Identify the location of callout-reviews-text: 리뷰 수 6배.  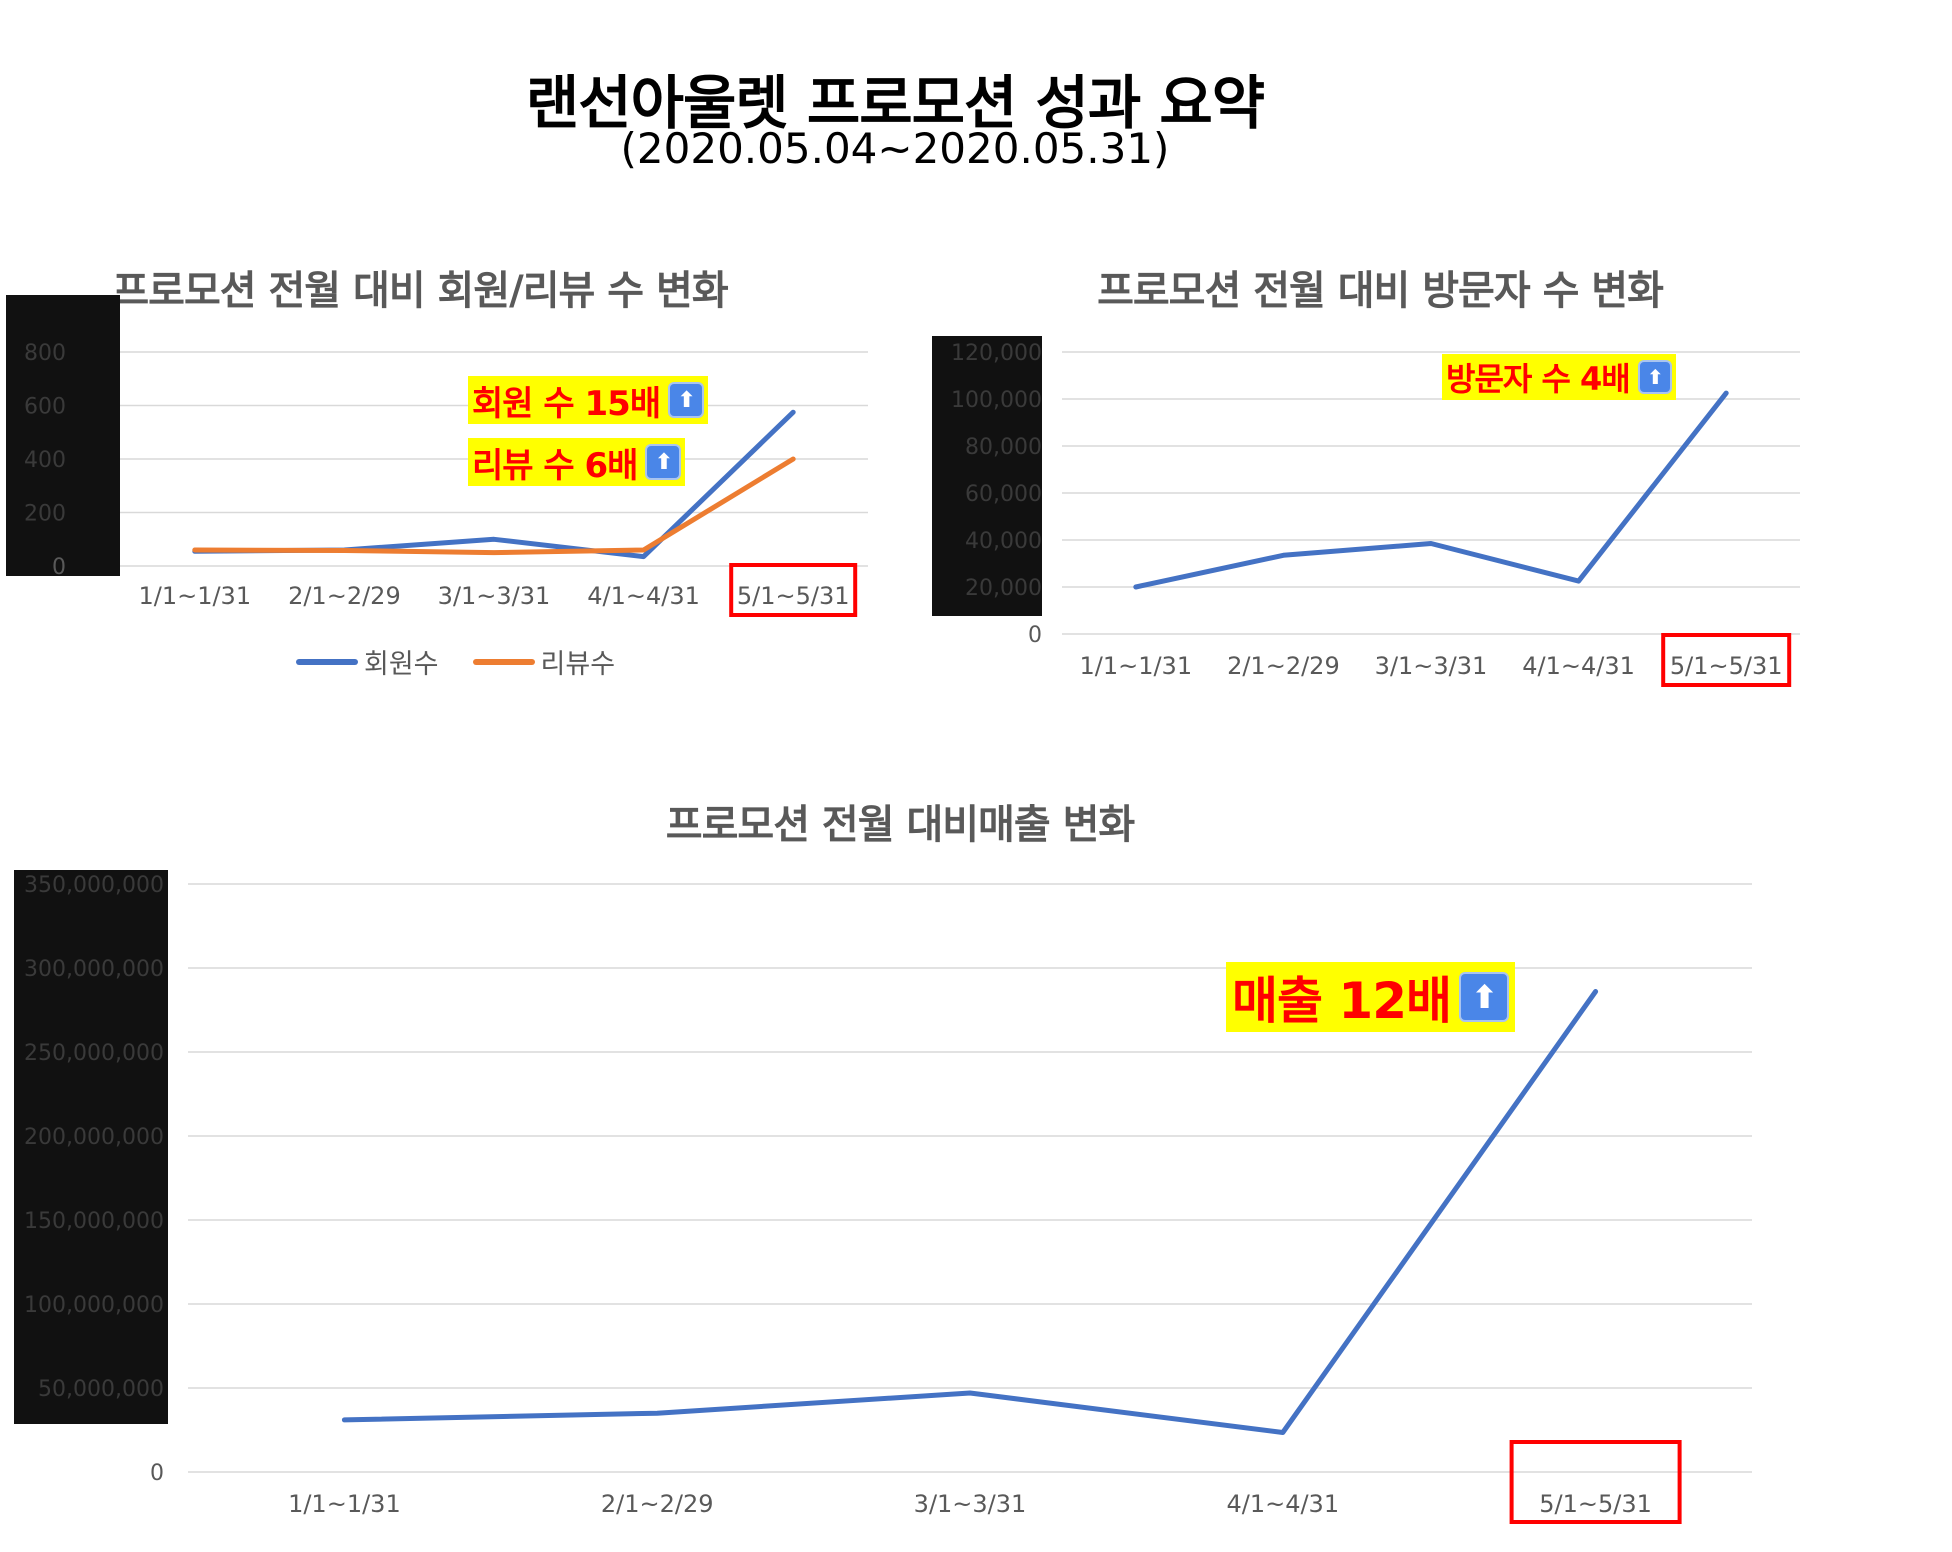
(555, 465).